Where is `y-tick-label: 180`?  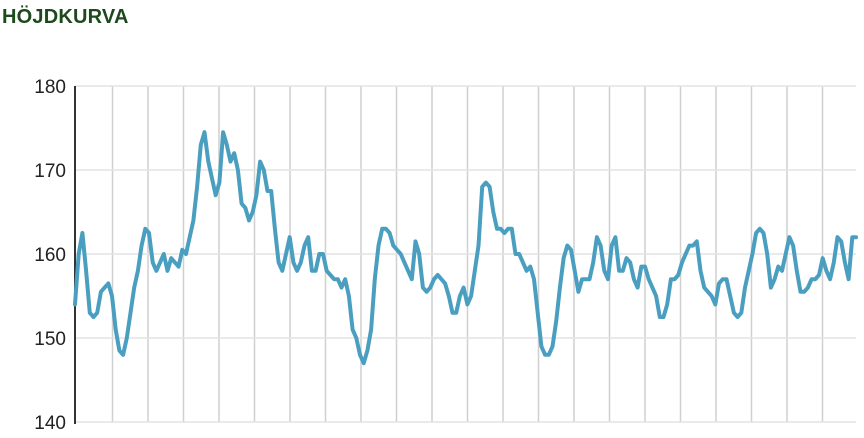 y-tick-label: 180 is located at coordinates (50, 87).